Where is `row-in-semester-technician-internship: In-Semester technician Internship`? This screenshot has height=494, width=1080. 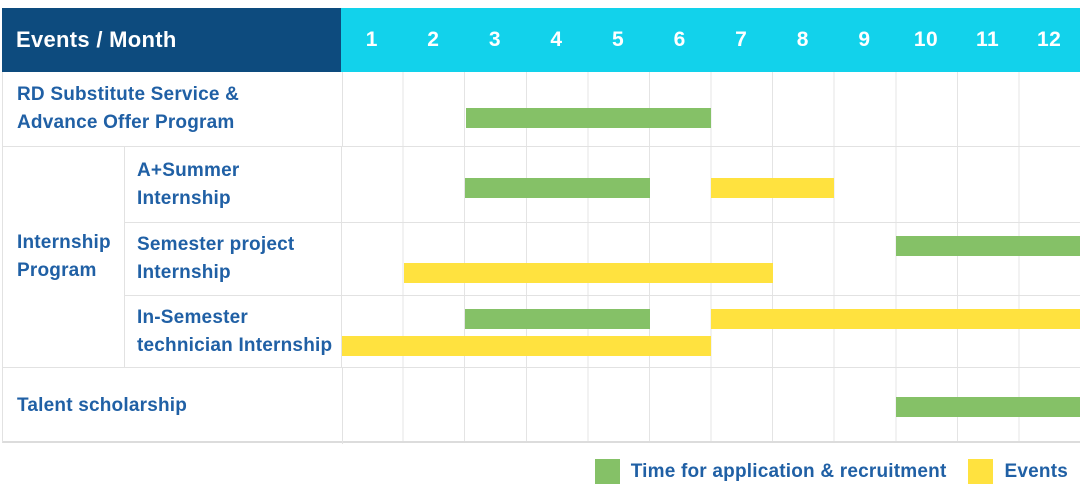 row-in-semester-technician-internship: In-Semester technician Internship is located at coordinates (602, 331).